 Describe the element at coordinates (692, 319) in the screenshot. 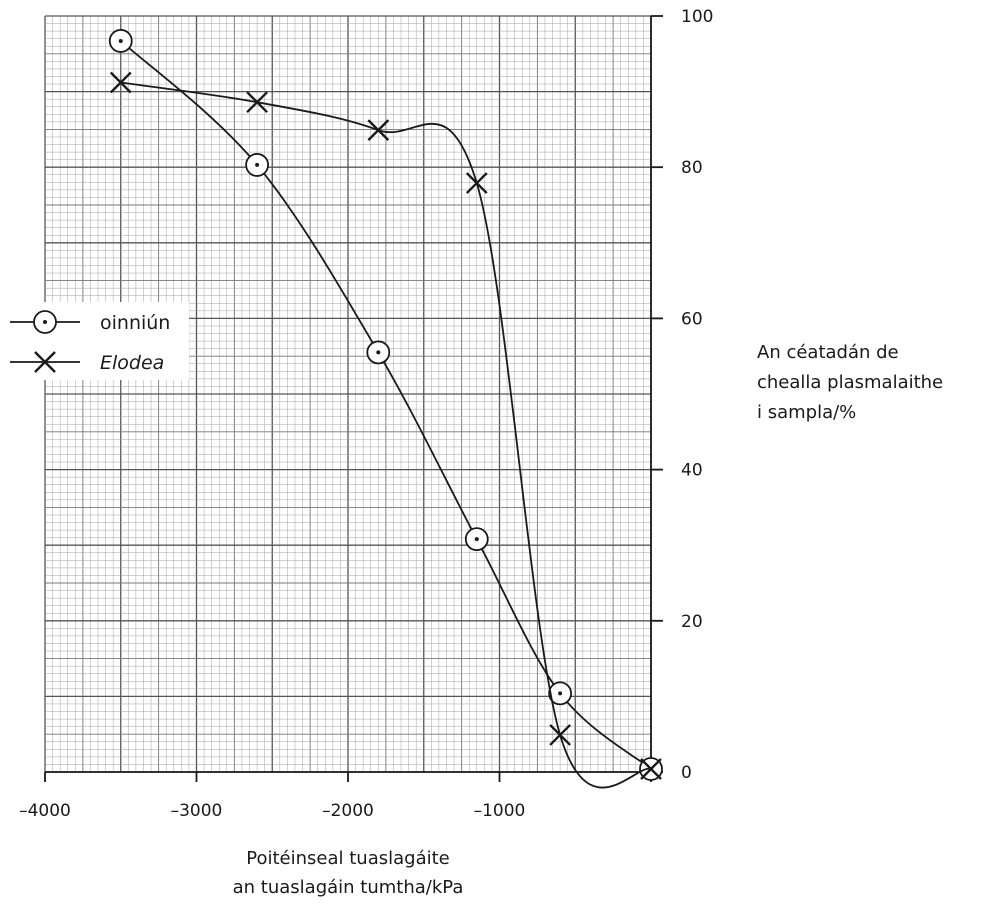

I see `y-tick-label: 60` at that location.